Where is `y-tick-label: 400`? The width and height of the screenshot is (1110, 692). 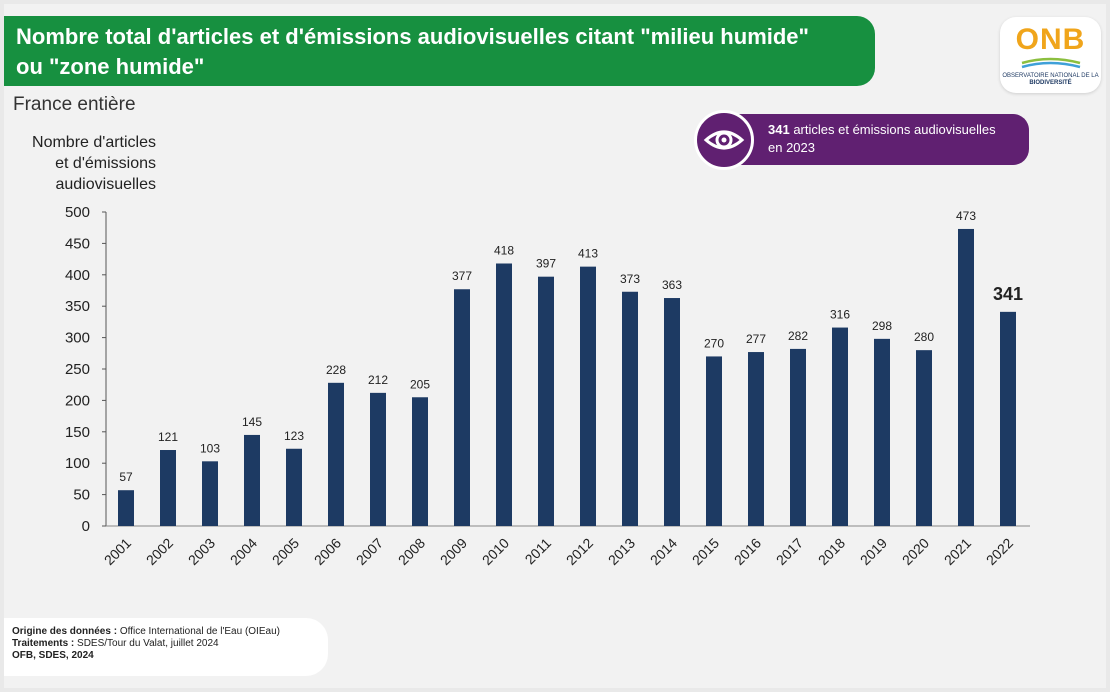
y-tick-label: 400 is located at coordinates (77, 275).